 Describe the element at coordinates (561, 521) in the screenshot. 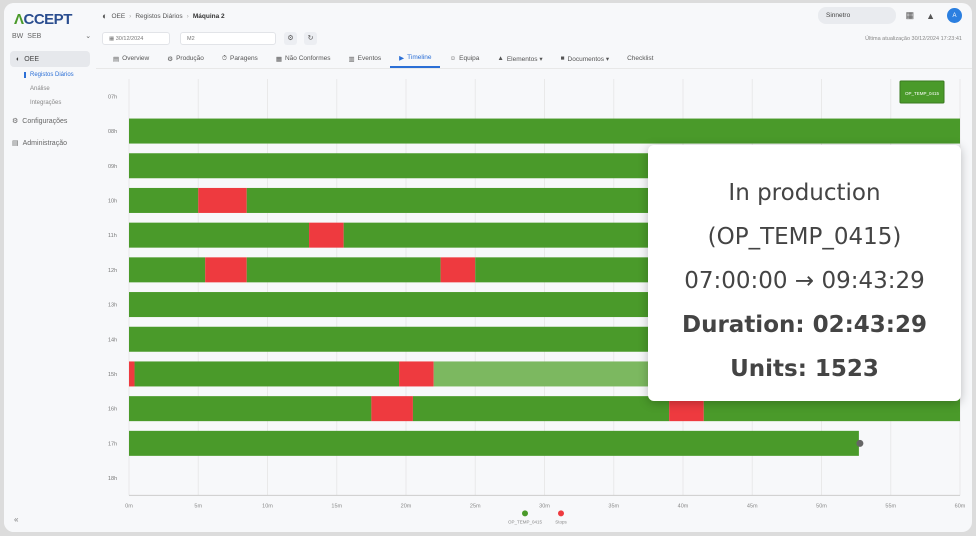

I see `legend-label: Stops` at that location.